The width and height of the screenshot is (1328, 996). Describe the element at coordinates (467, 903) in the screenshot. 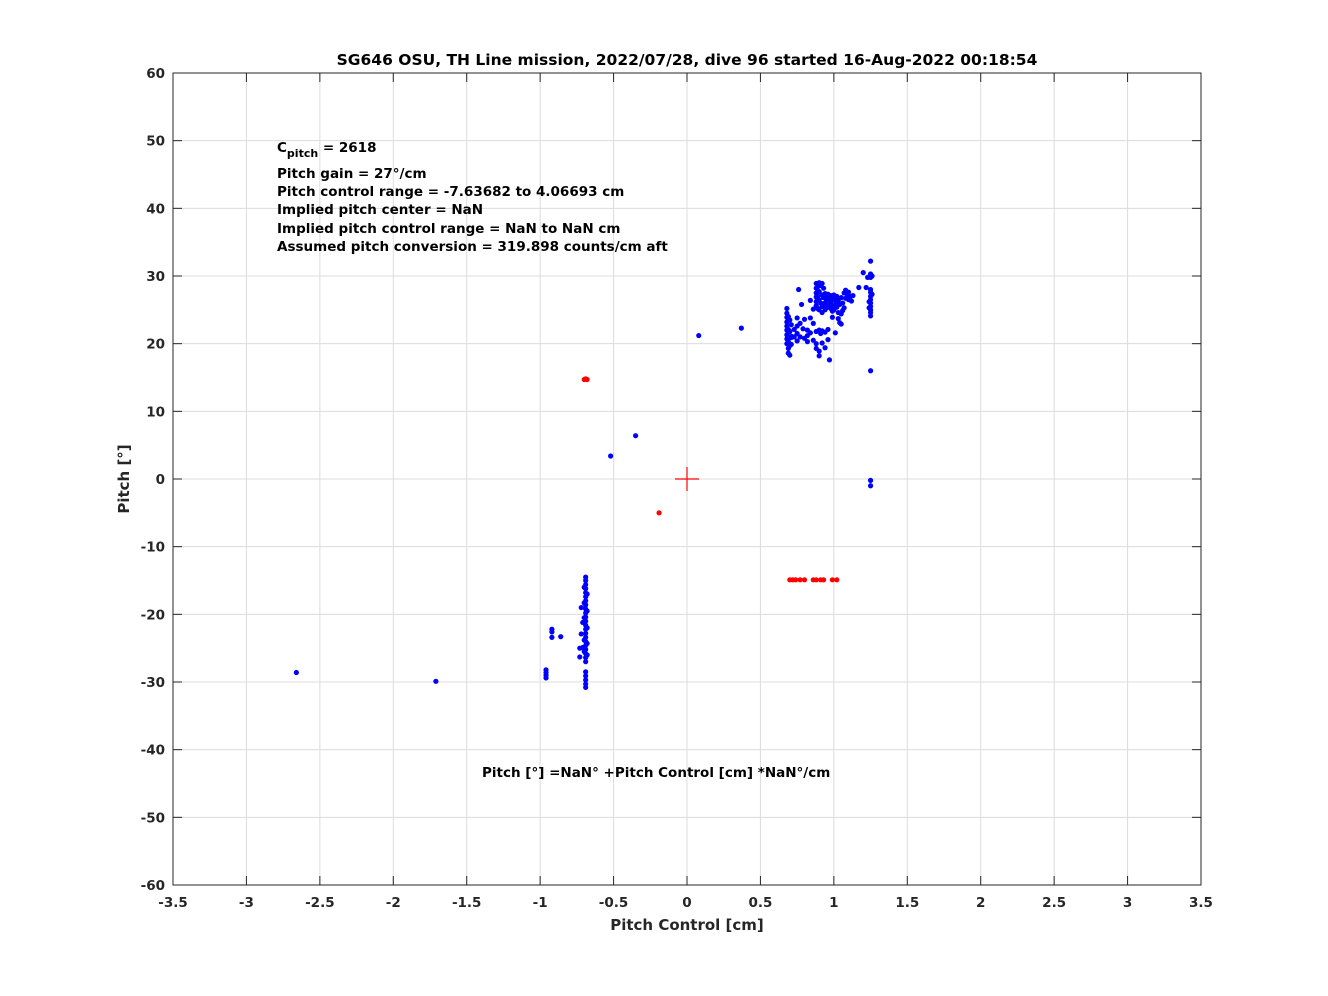

I see `x-tick-label: -1.5` at that location.